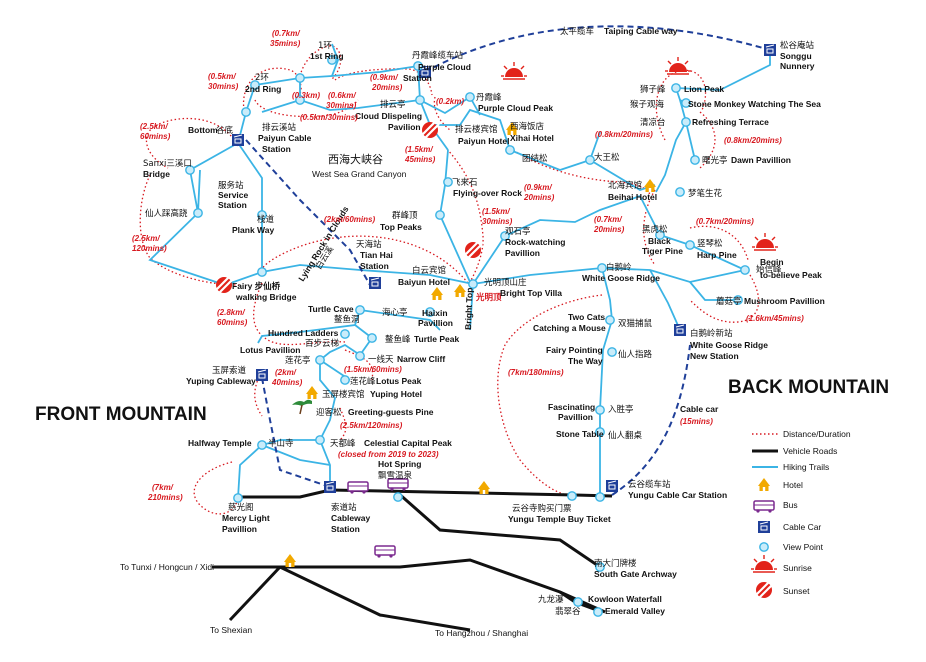  Describe the element at coordinates (266, 297) in the screenshot. I see `svg-text: walking Bridge` at that location.